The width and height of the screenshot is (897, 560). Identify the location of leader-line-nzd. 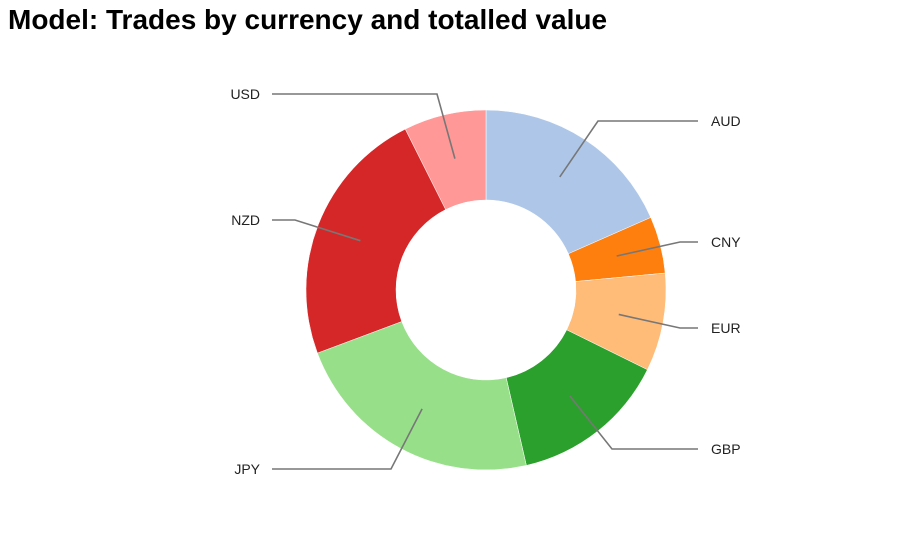
(316, 230).